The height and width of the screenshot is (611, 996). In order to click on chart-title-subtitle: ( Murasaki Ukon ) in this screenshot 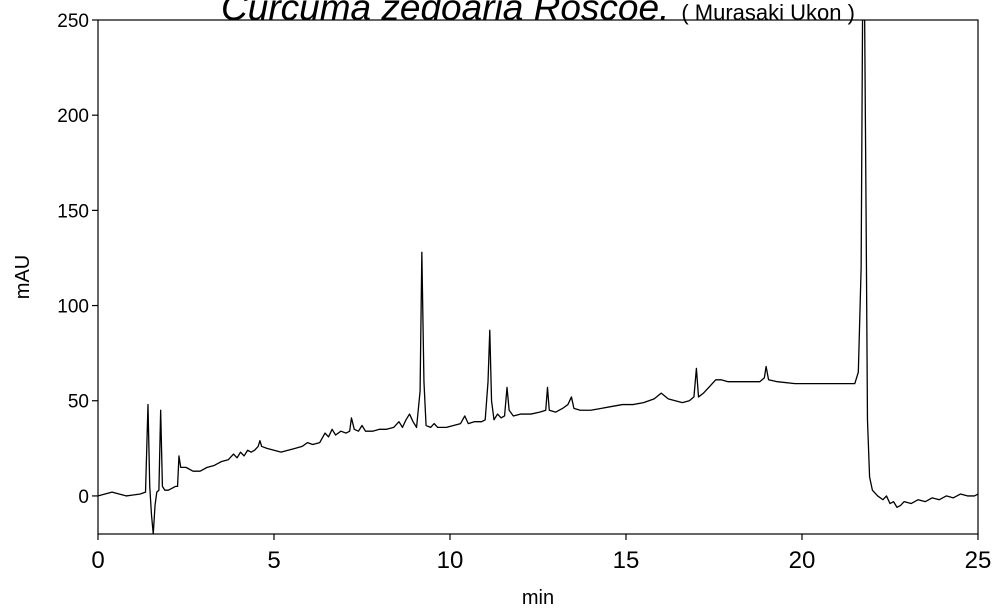, I will do `click(768, 12)`.